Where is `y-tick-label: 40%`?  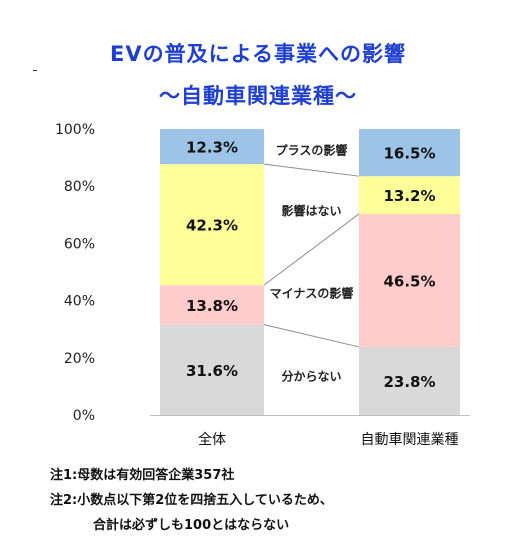
y-tick-label: 40% is located at coordinates (79, 302).